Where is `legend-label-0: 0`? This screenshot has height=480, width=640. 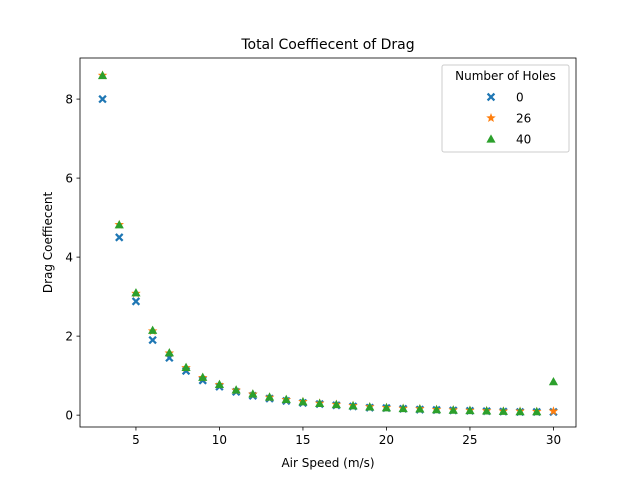 legend-label-0: 0 is located at coordinates (520, 97).